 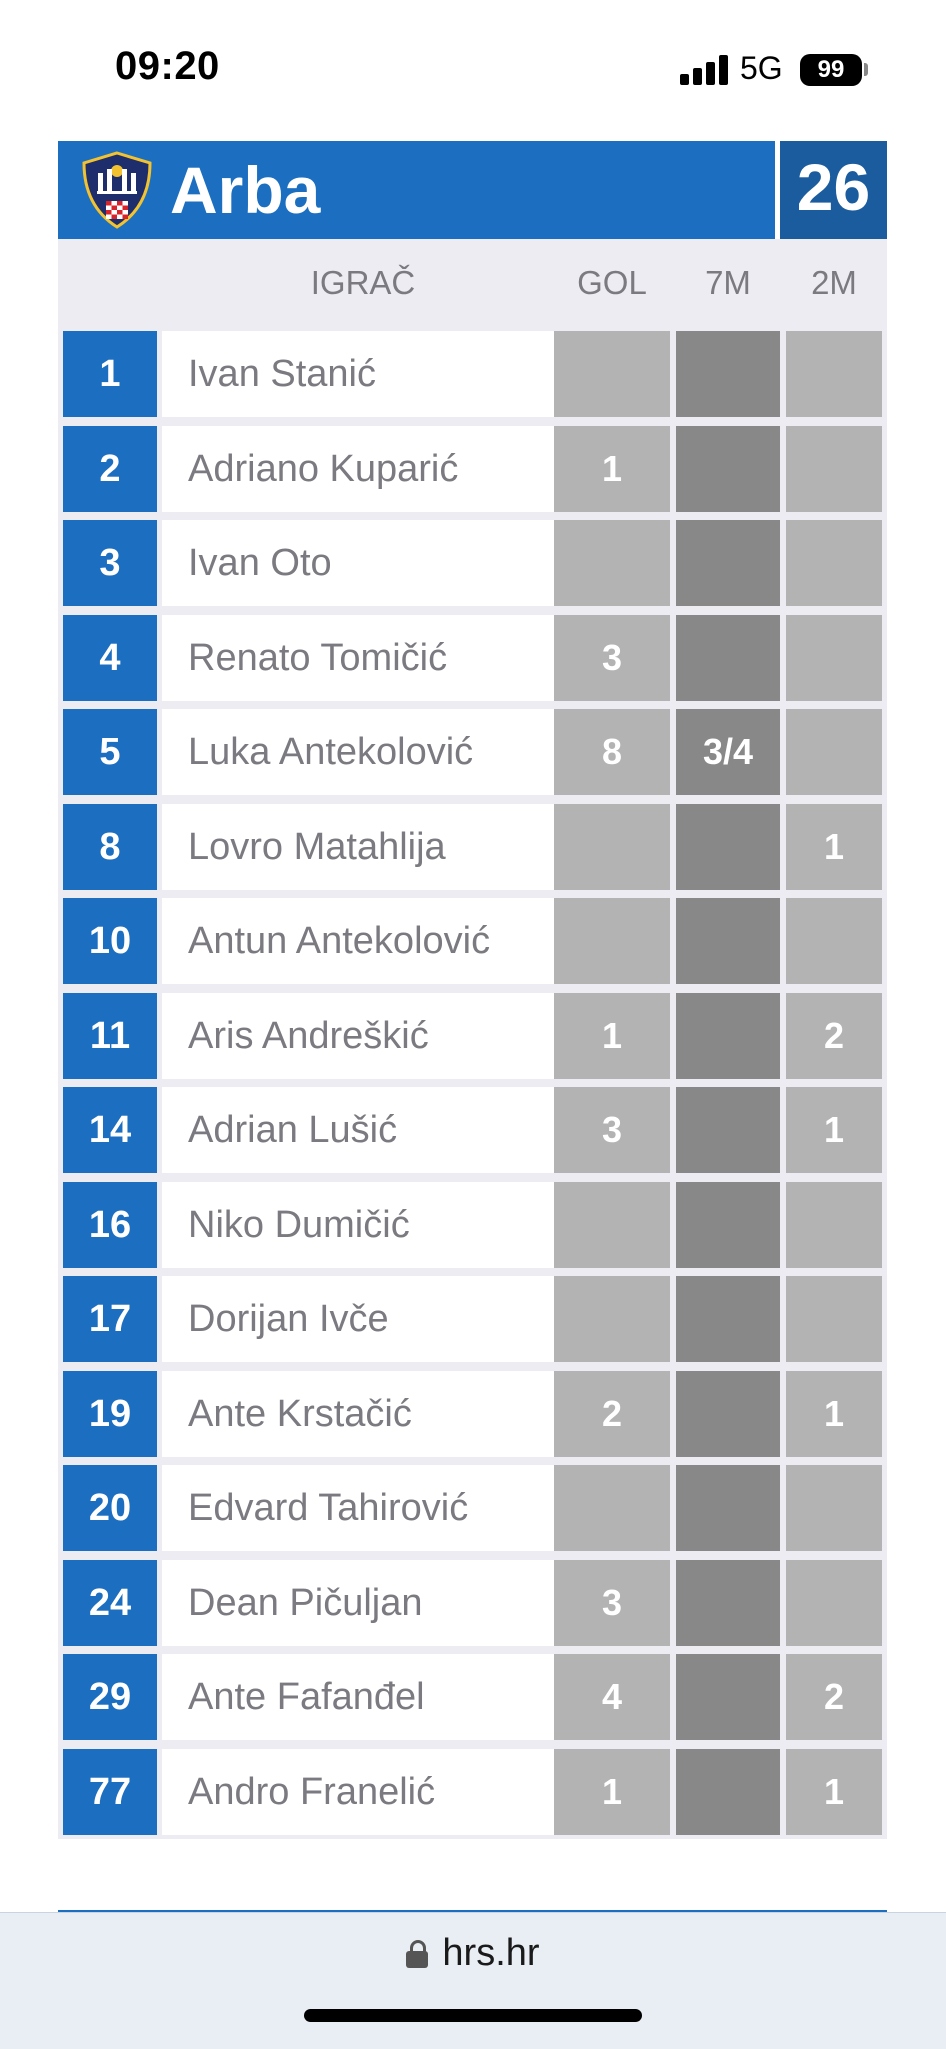 I want to click on player-name: Luka Antekolović, so click(x=383, y=752).